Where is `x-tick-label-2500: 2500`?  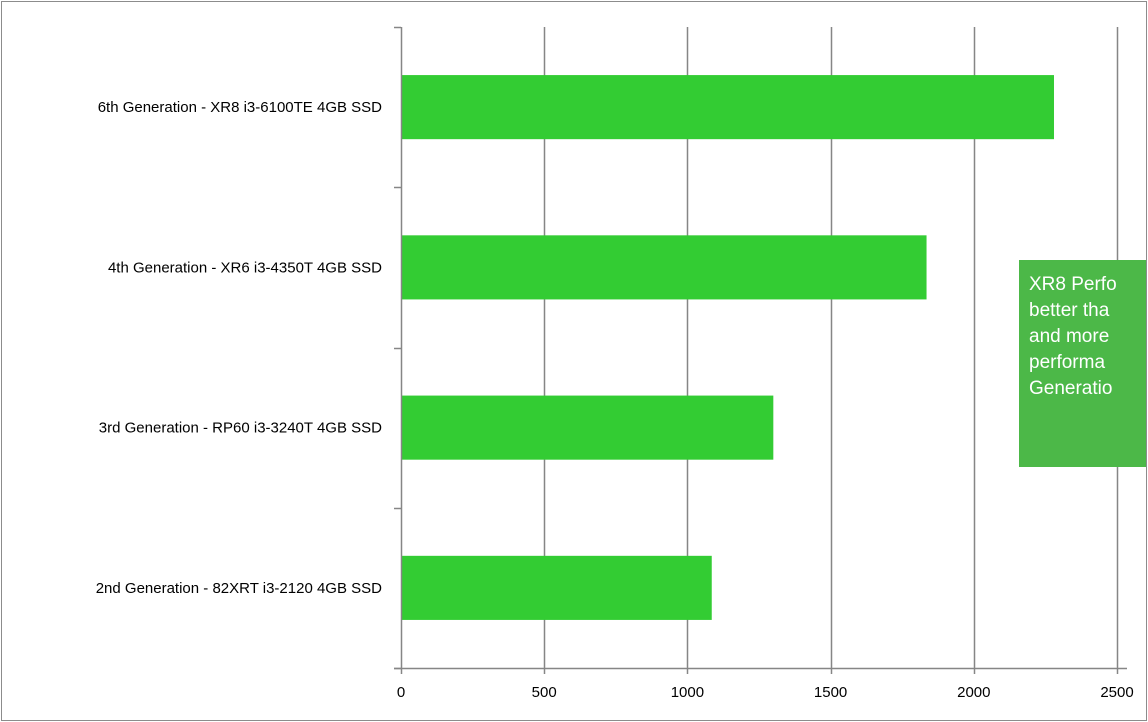 x-tick-label-2500: 2500 is located at coordinates (1116, 692).